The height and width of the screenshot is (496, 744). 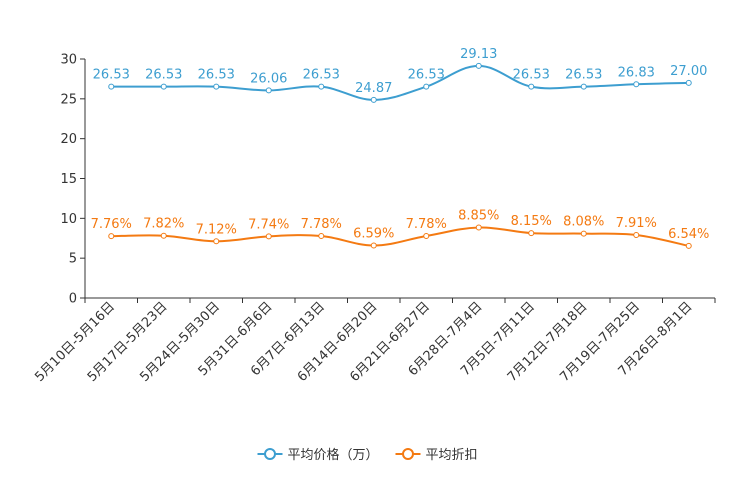 What do you see at coordinates (68, 60) in the screenshot?
I see `y-tick-label: 30` at bounding box center [68, 60].